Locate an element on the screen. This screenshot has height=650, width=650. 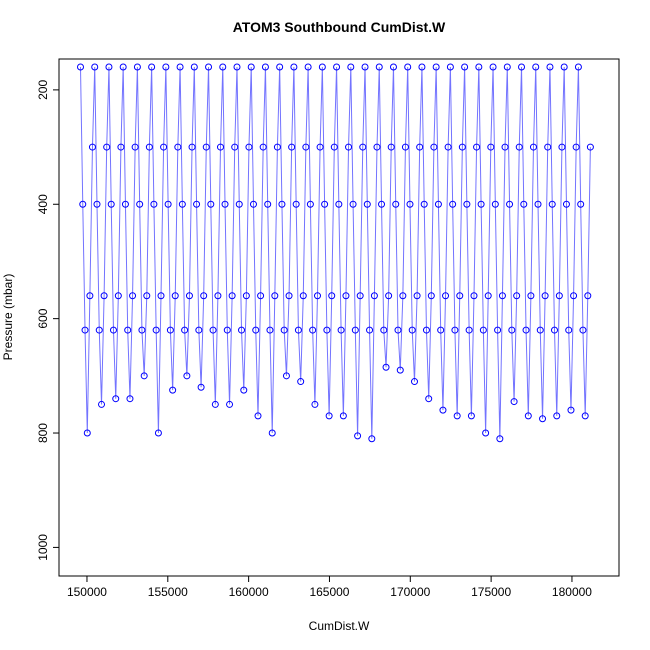
y-tick-label: 800 is located at coordinates (43, 433).